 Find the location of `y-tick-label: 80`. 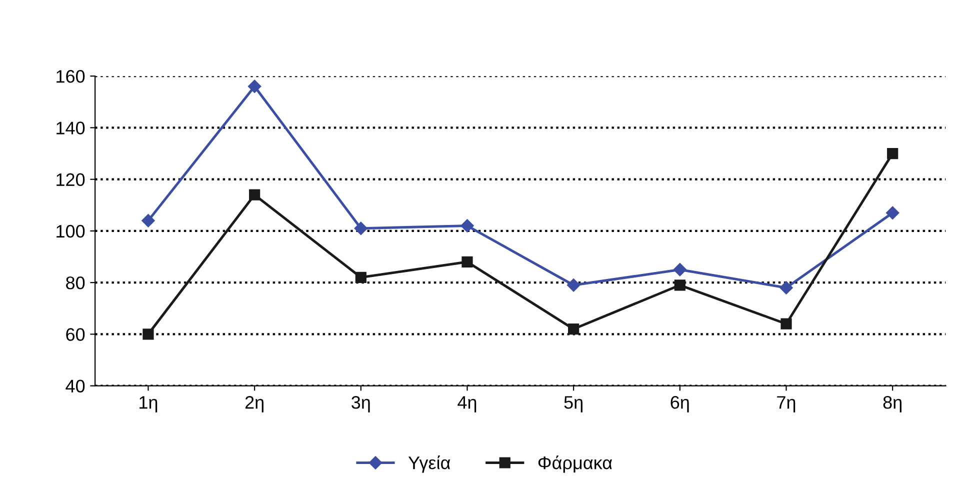

y-tick-label: 80 is located at coordinates (75, 283).